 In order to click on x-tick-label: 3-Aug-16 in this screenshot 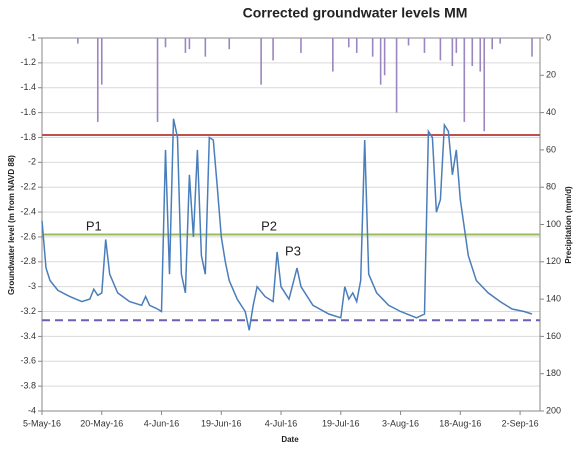, I will do `click(400, 423)`.